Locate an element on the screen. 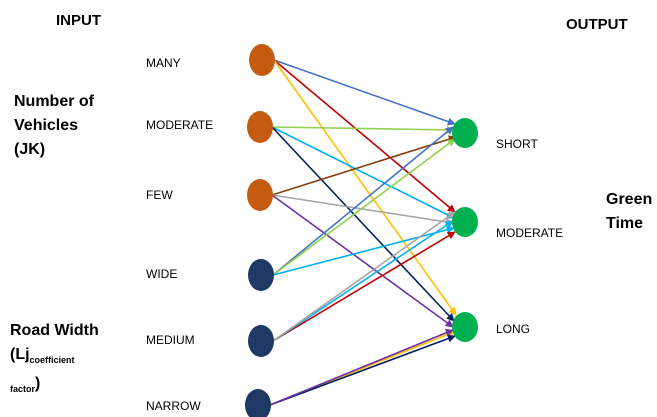 The image size is (657, 417). input-header: INPUT is located at coordinates (78, 20).